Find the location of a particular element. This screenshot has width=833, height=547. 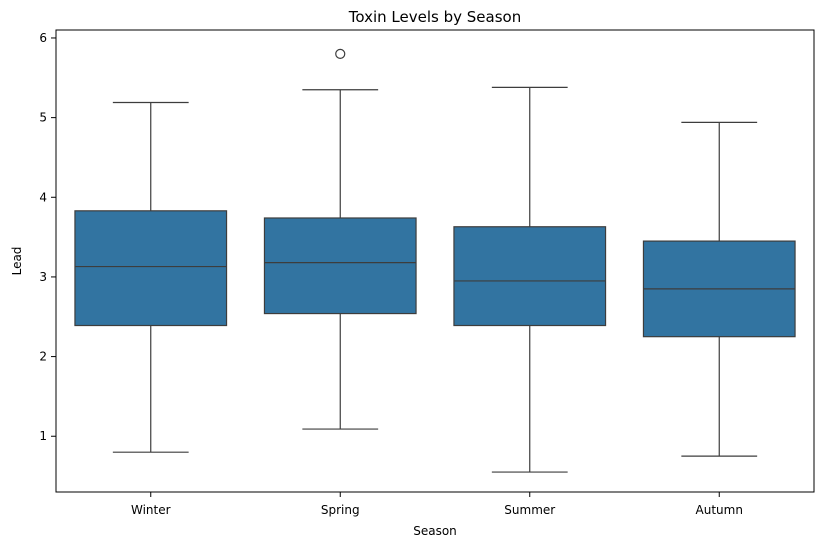

x-tick-label: Autumn is located at coordinates (719, 510).